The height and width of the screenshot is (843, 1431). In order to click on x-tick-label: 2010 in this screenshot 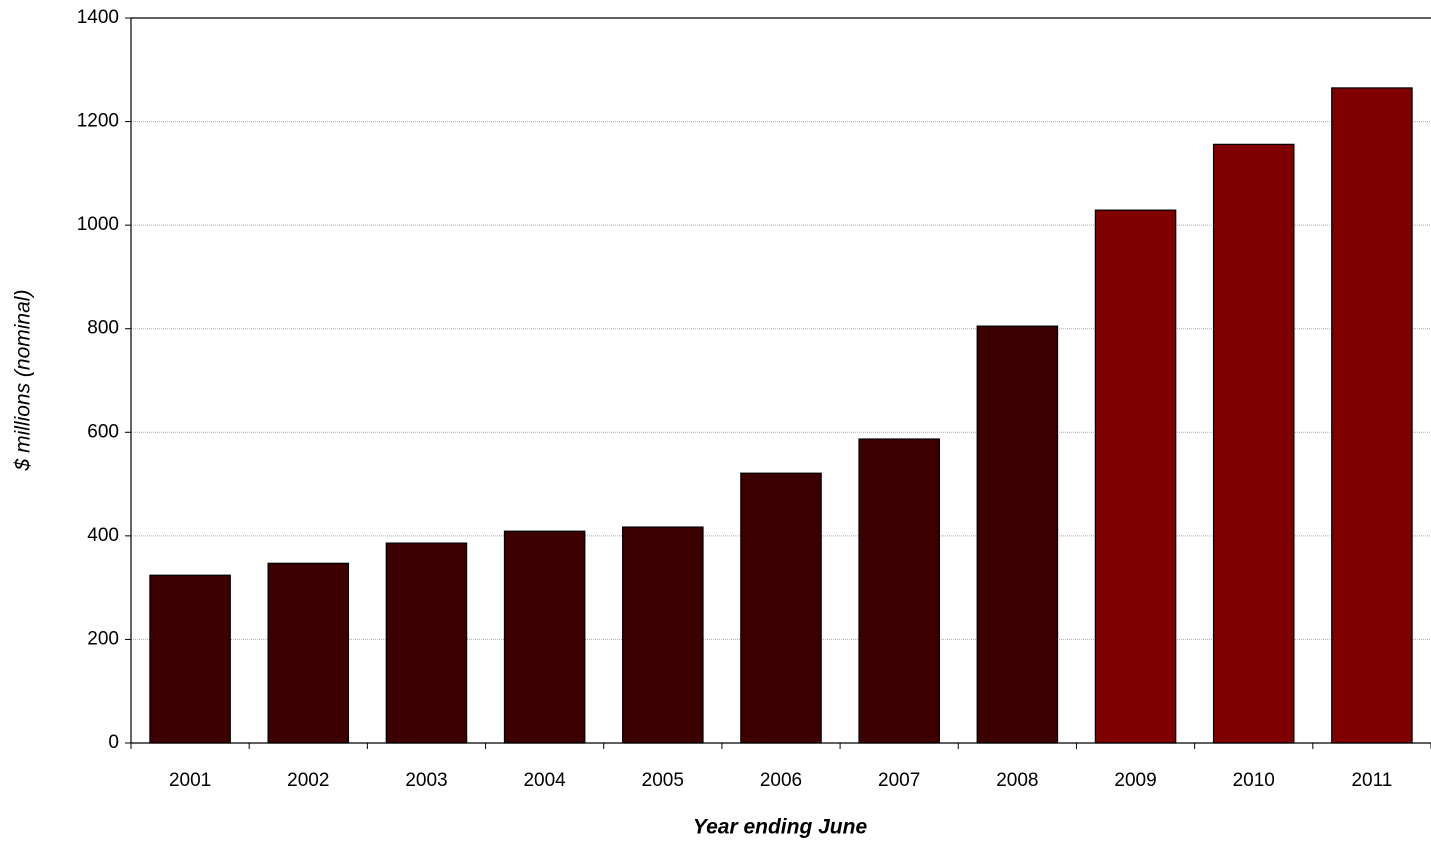, I will do `click(1254, 780)`.